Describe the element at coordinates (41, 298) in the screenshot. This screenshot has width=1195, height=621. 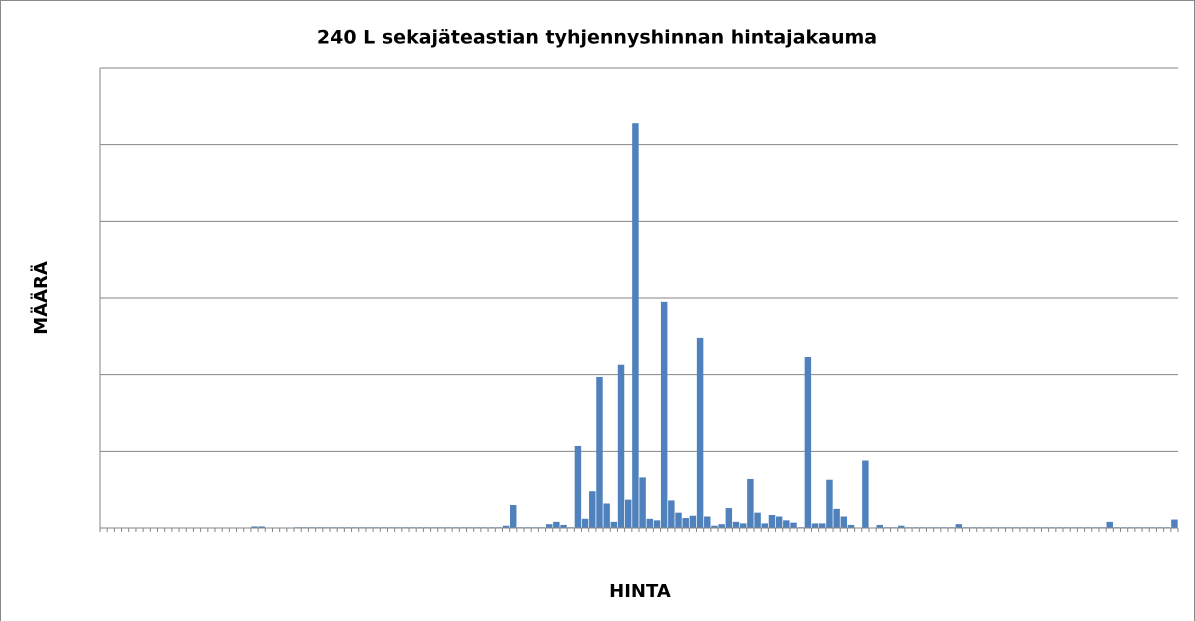
I see `y-axis-label: MÄÄRÄ` at that location.